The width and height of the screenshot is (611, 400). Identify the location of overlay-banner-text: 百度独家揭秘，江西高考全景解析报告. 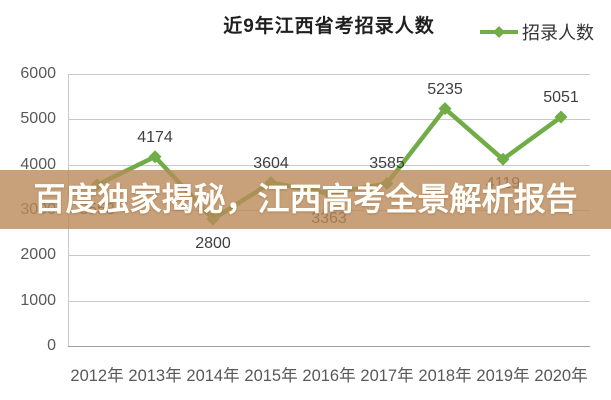
(305, 199).